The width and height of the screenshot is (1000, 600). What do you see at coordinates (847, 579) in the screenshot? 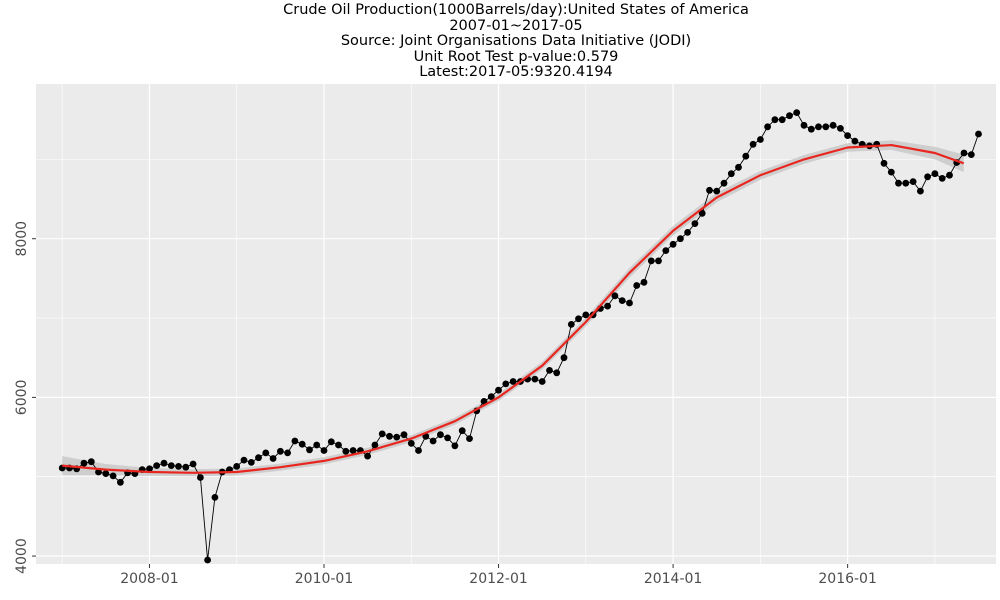
I see `x-tick-label: 2016-01` at bounding box center [847, 579].